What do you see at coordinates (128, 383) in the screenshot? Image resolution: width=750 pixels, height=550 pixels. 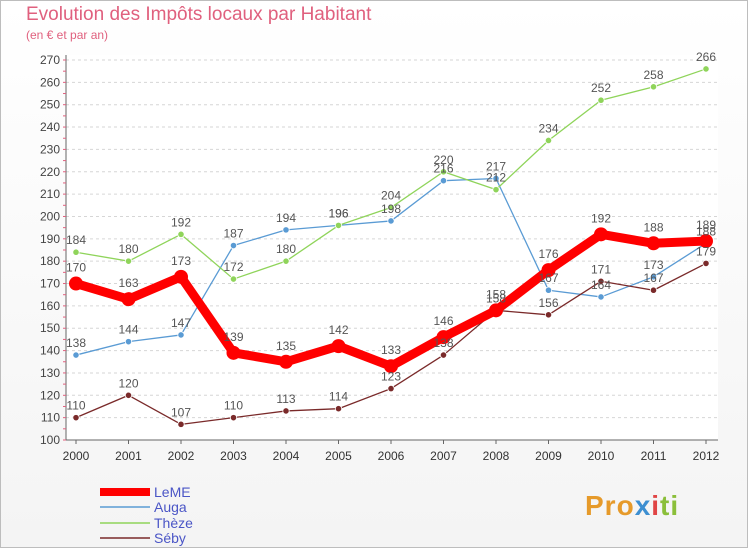 I see `data-label: 120` at bounding box center [128, 383].